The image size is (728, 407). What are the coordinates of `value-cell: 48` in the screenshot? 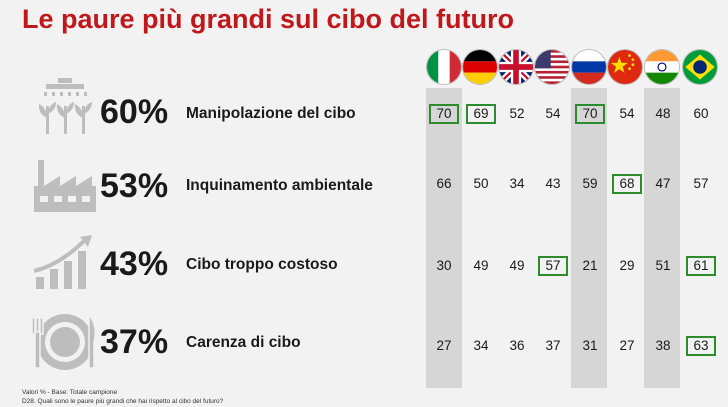 It's located at (663, 113).